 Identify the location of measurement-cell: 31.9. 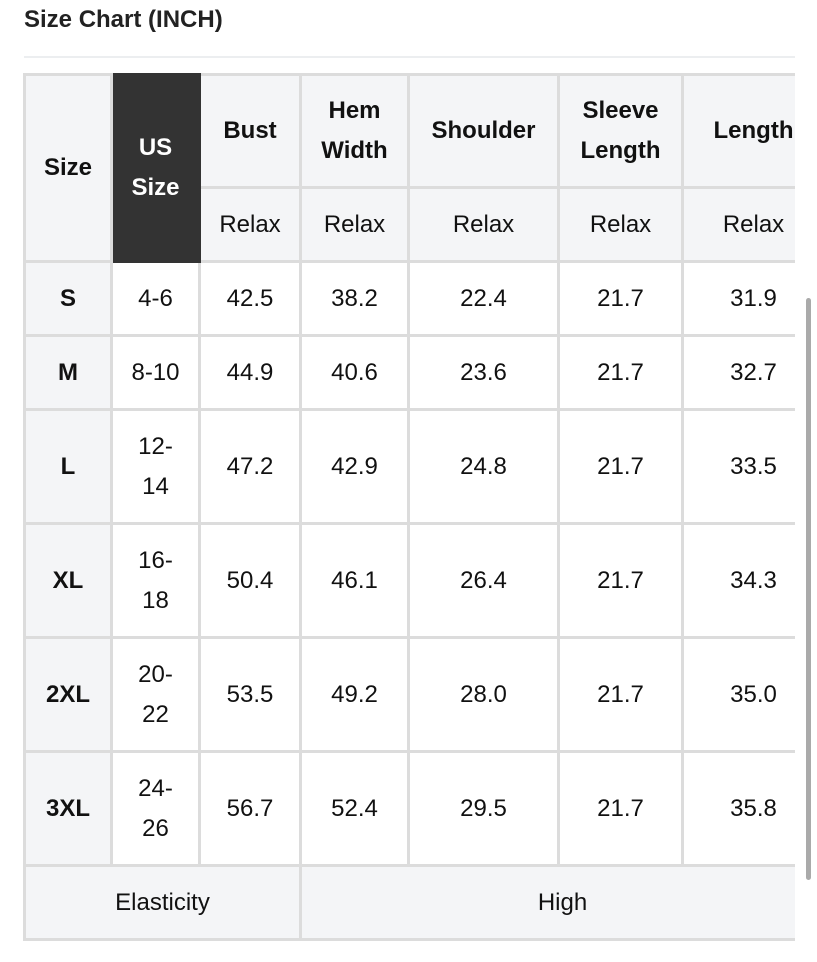
(738, 298).